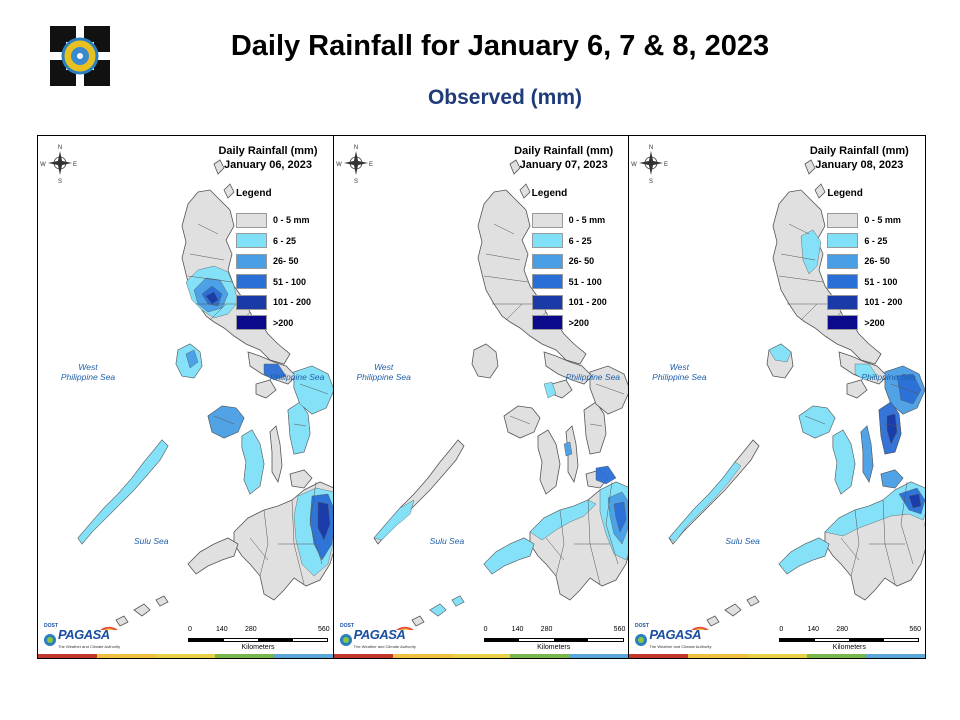  I want to click on island-panay, so click(522, 422).